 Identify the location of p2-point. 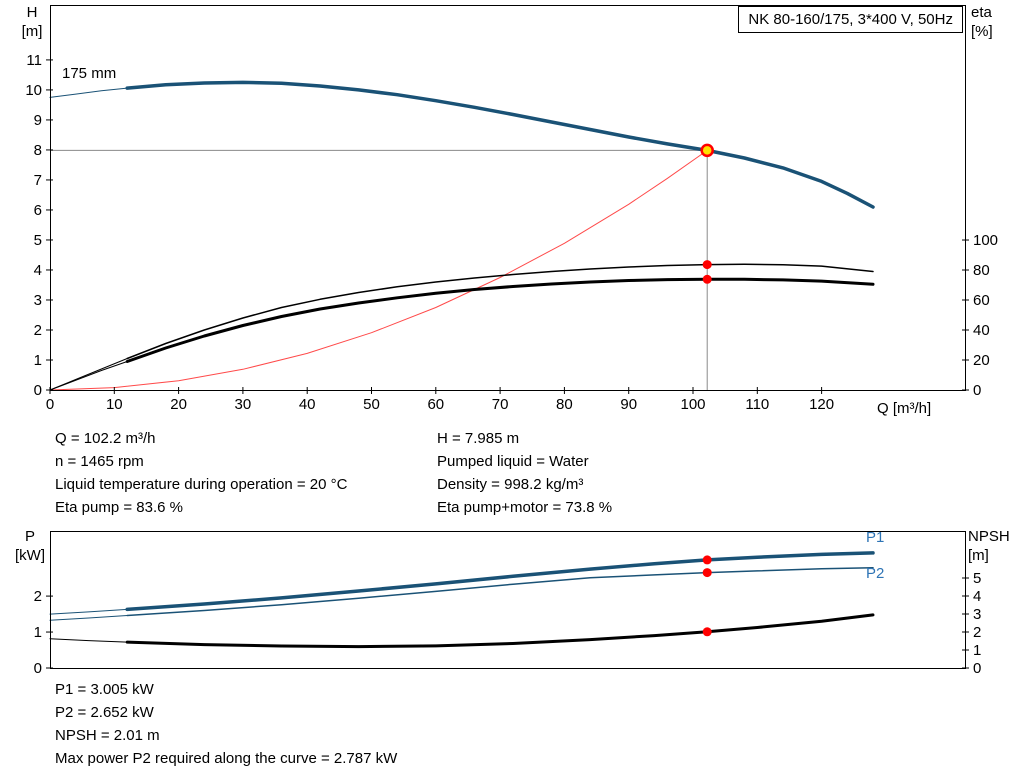
(707, 573).